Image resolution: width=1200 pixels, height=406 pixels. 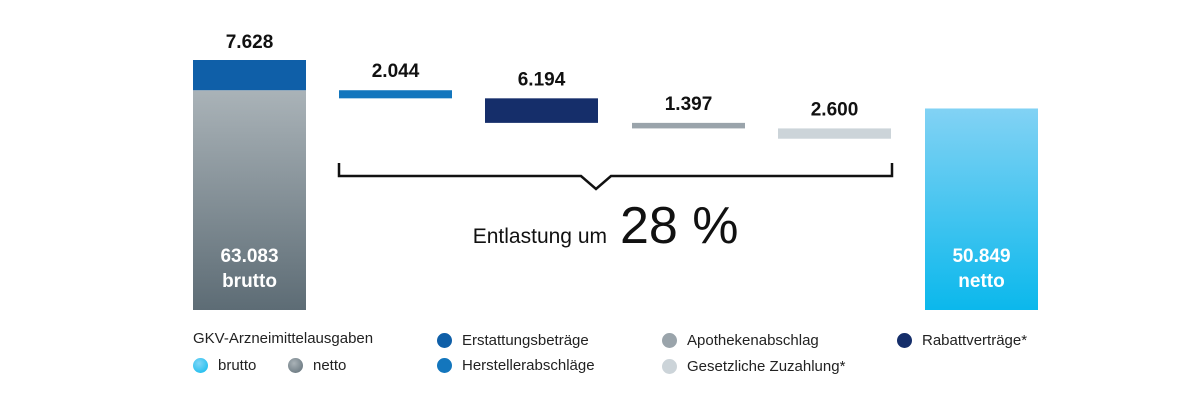 I want to click on legend-item-apothekenabschlag: Apothekenabschlag, so click(x=740, y=340).